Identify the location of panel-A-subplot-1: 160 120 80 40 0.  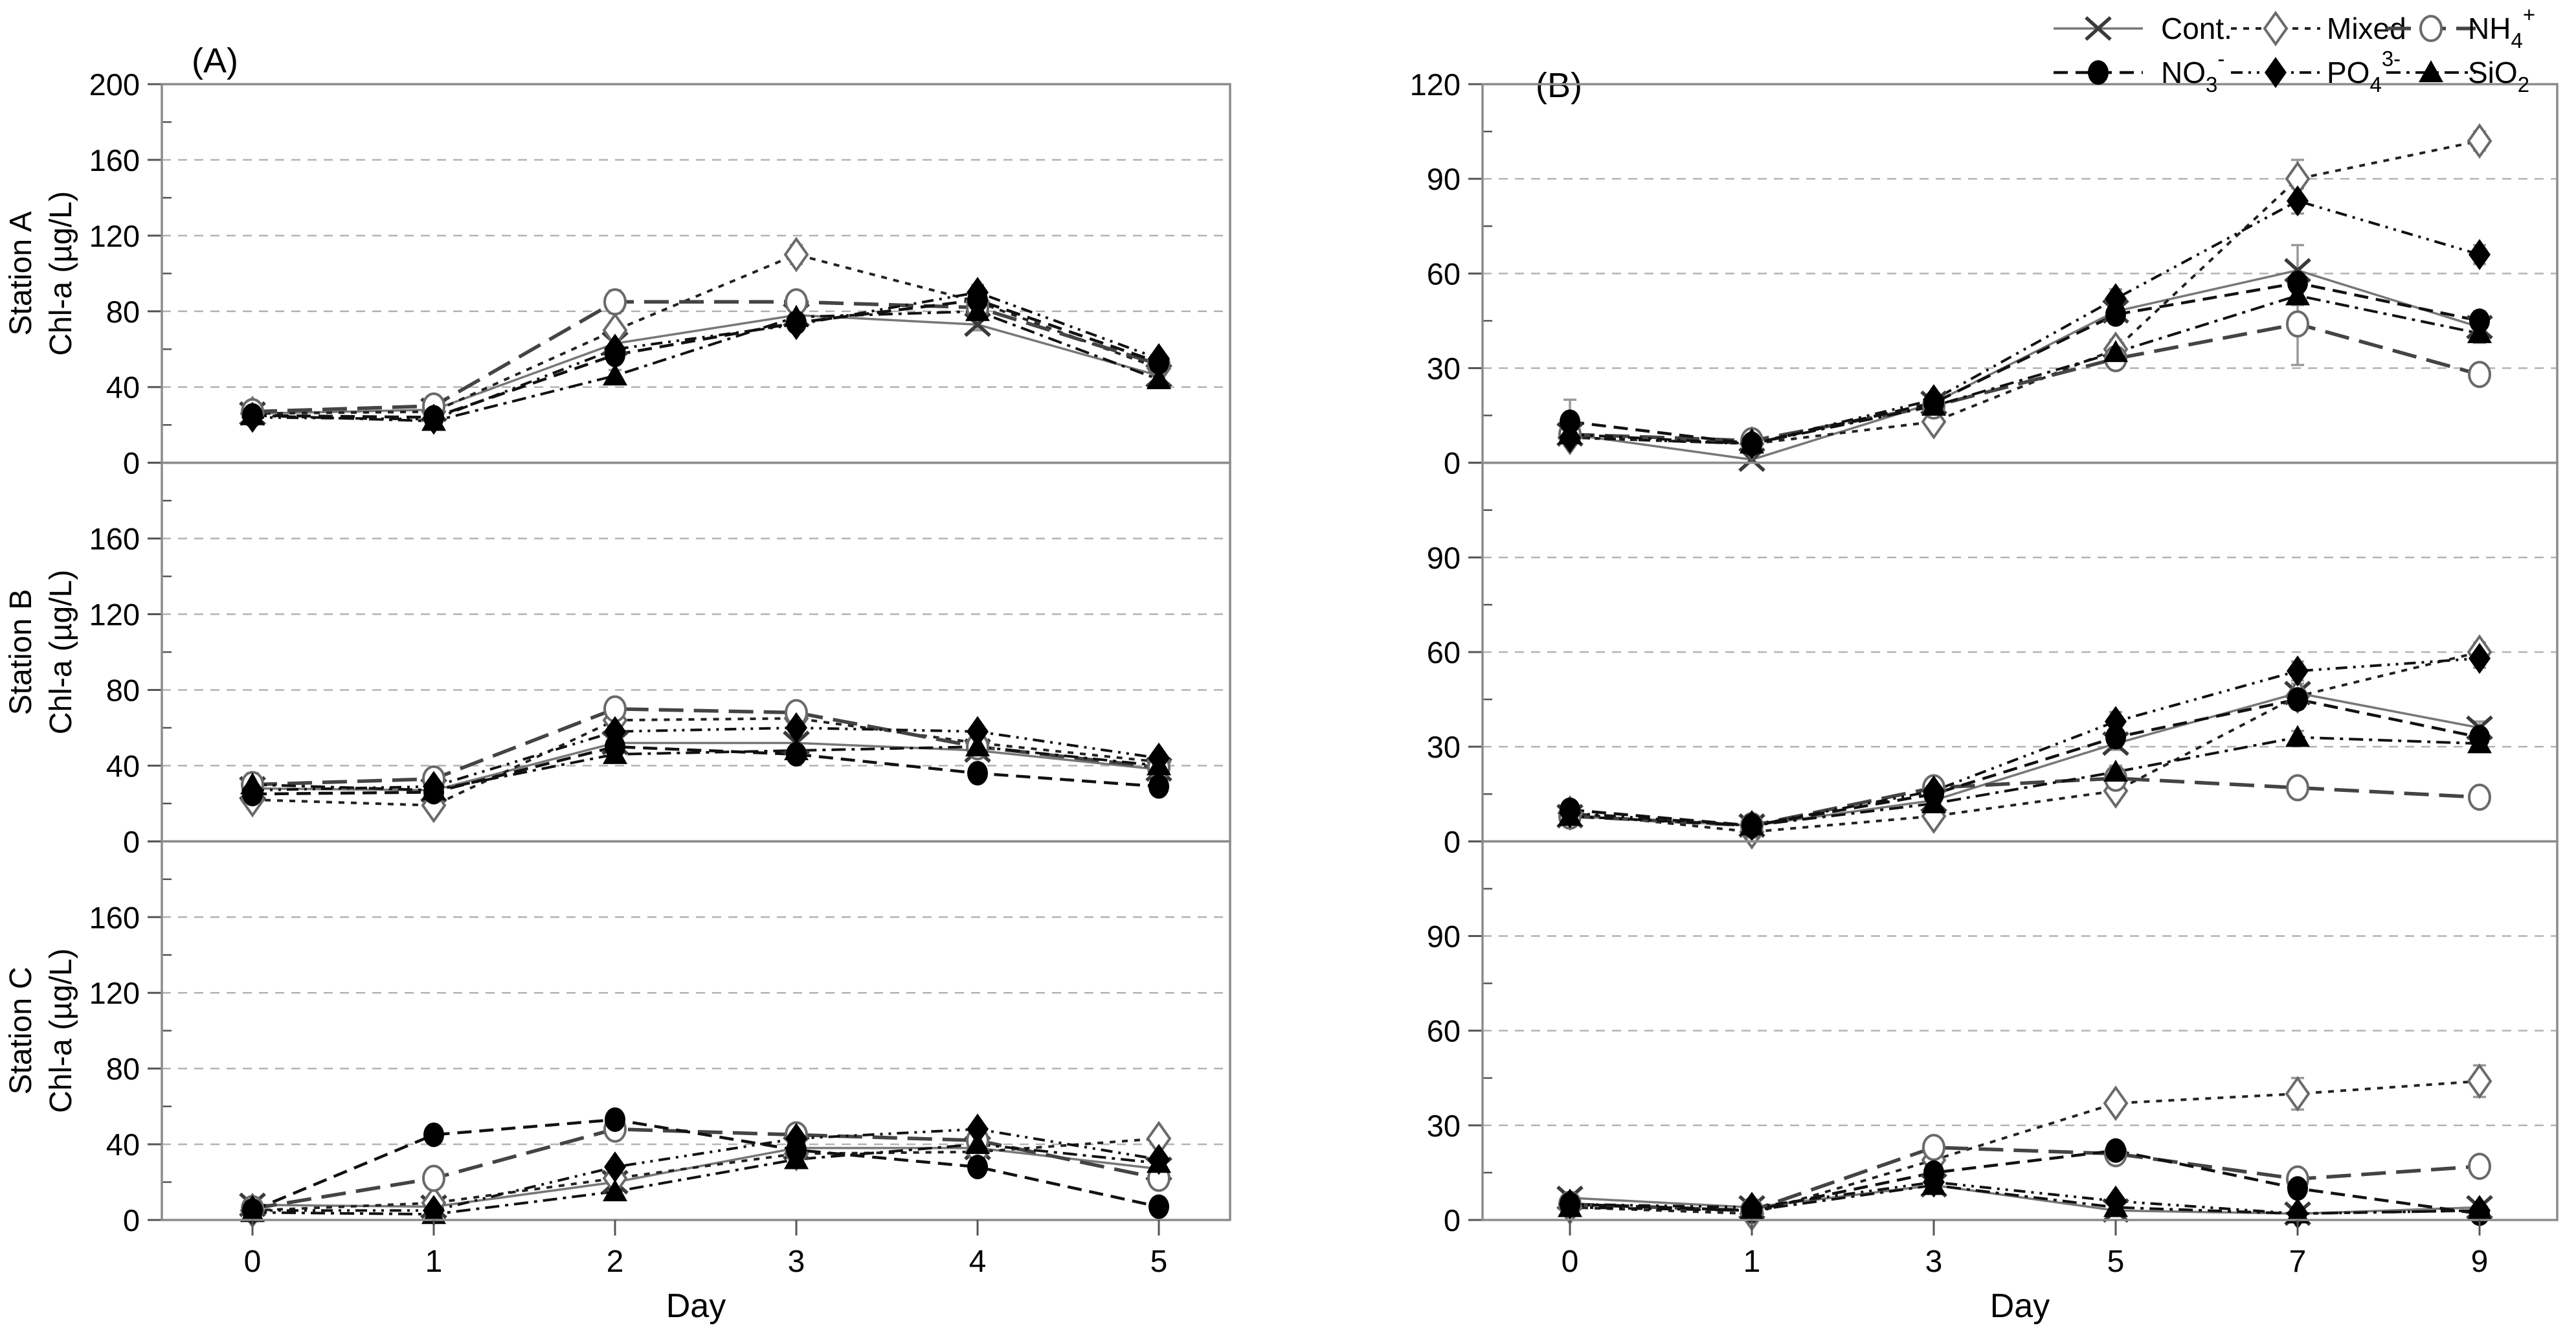
(660, 660).